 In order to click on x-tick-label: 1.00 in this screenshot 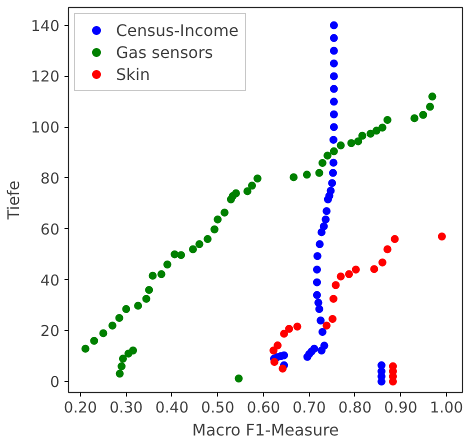, I will do `click(447, 407)`.